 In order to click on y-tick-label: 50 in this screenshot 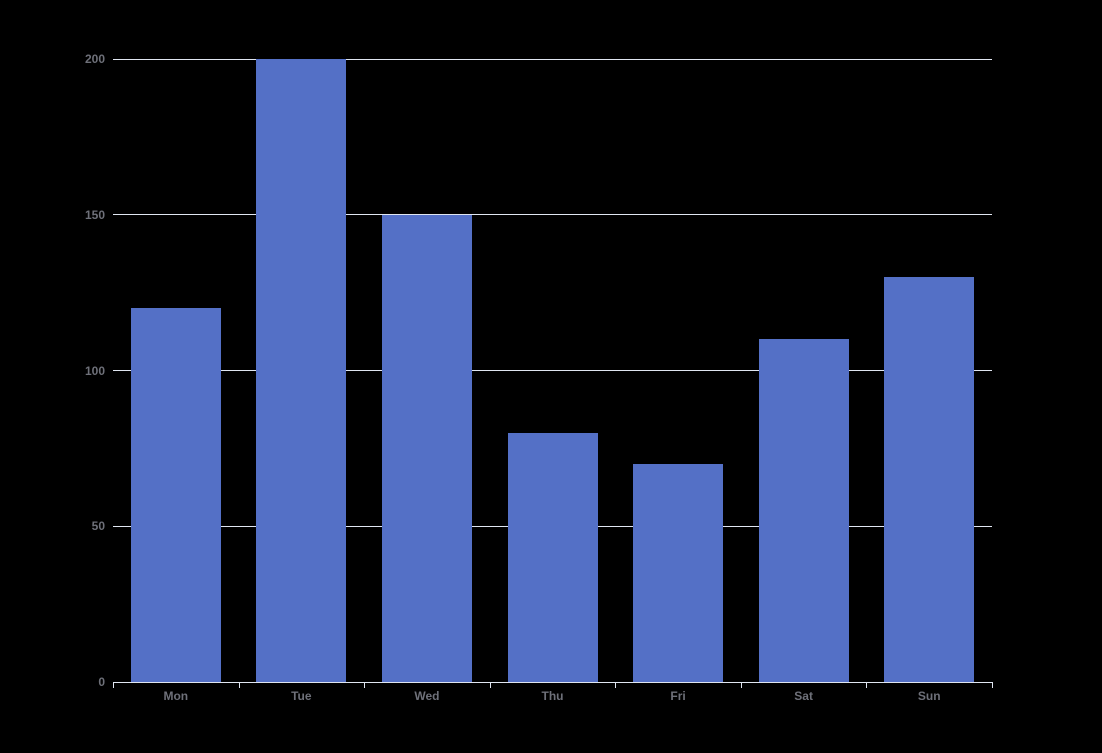, I will do `click(98, 526)`.